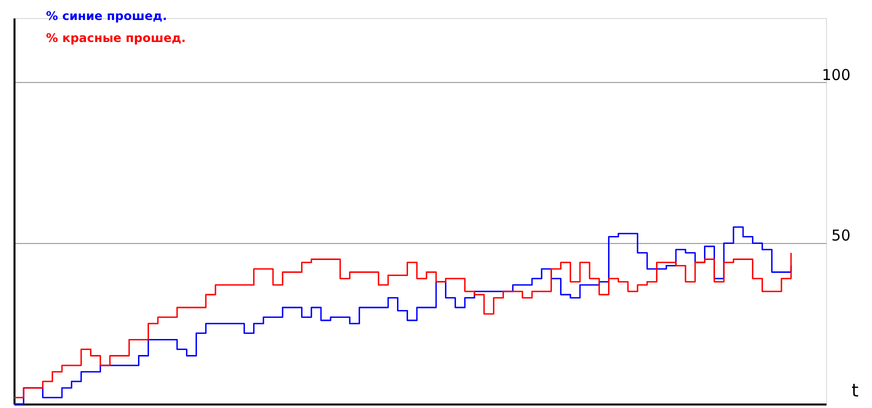  Describe the element at coordinates (106, 16) in the screenshot. I see `text: % синие прошед.` at that location.